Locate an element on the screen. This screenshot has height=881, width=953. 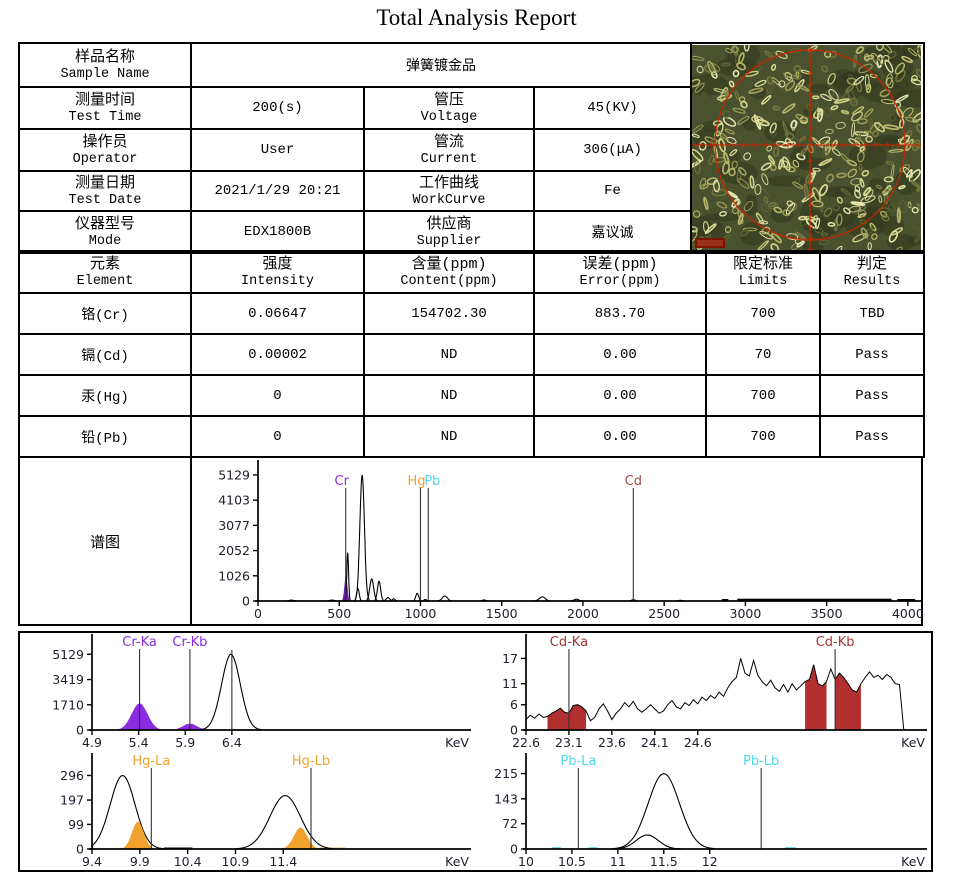
intensity-header: 强度 Intensity is located at coordinates (277, 272).